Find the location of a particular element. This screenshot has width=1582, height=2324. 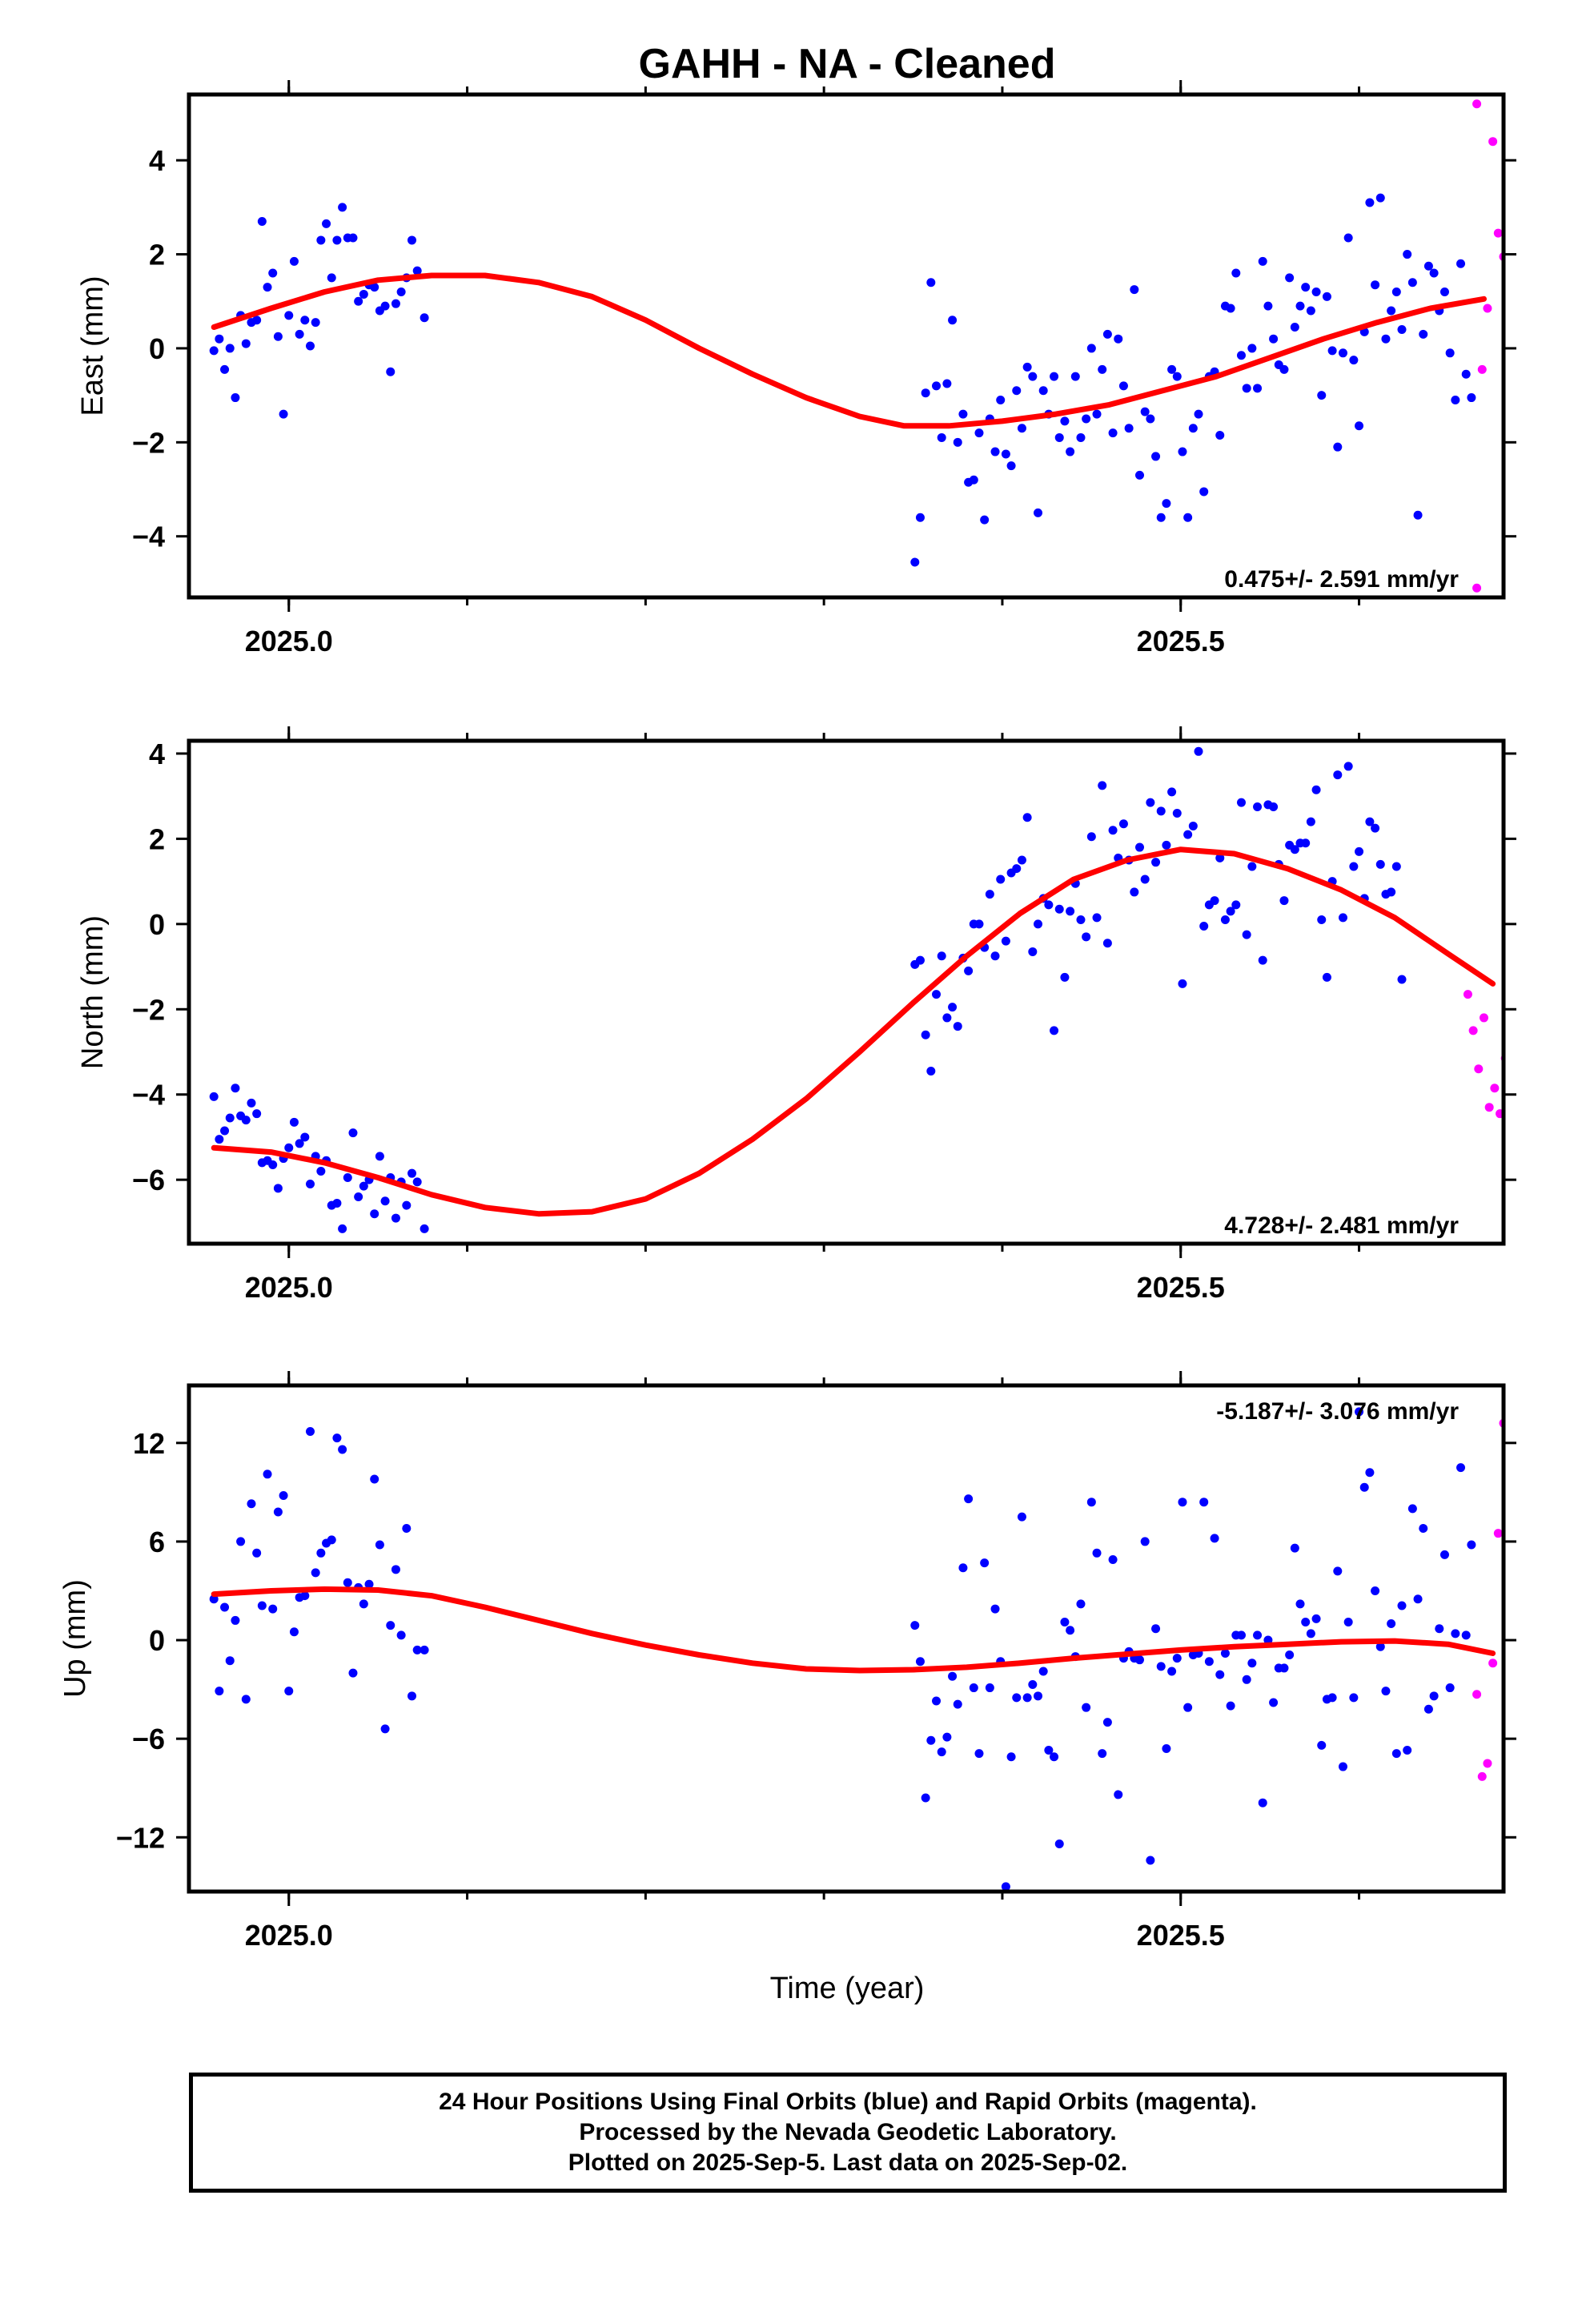

north-x-tick-label: 2025.0 is located at coordinates (289, 1287).